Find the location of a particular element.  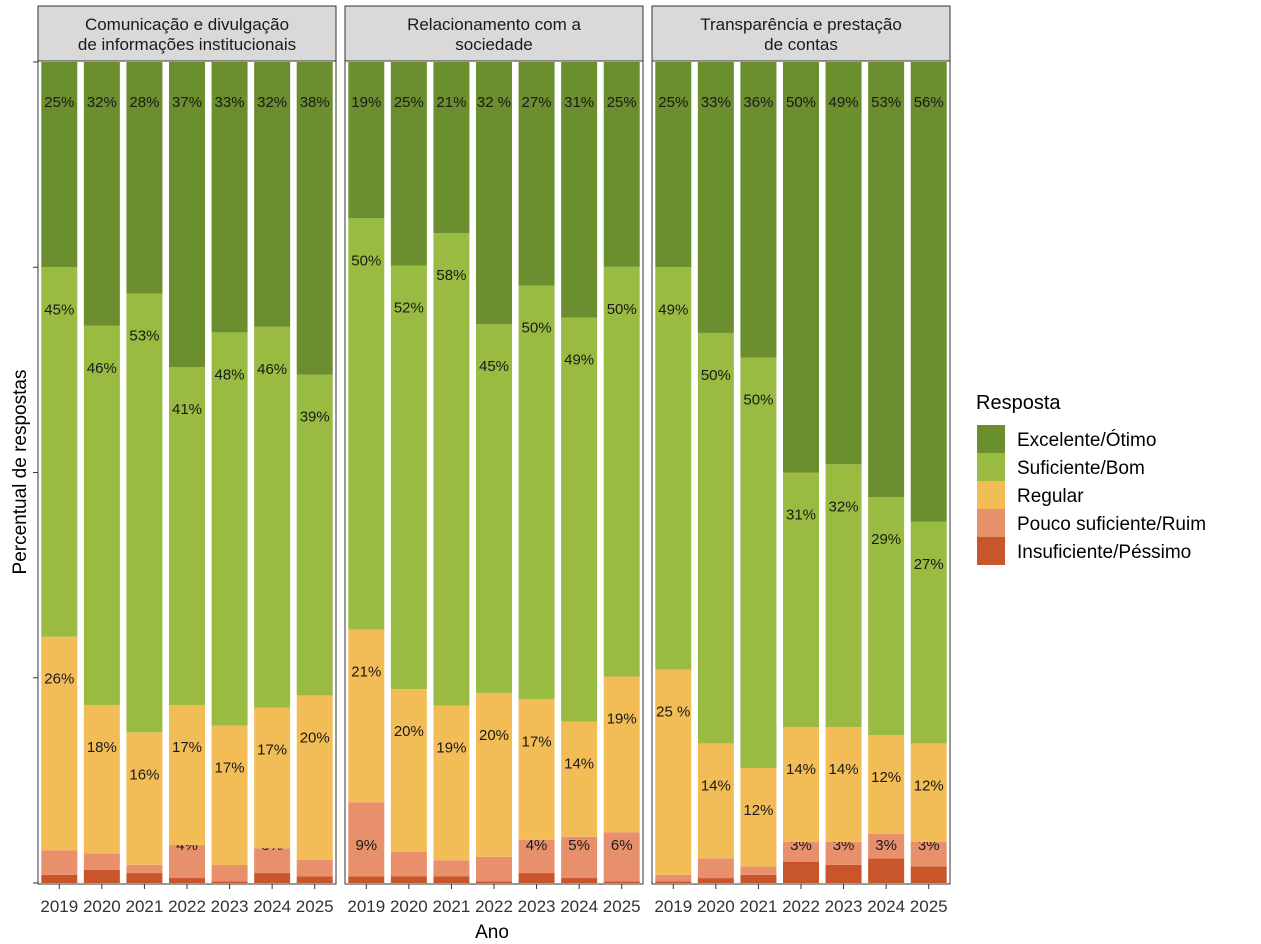

data-label-suficiente-bom-2024: 29% is located at coordinates (886, 539).